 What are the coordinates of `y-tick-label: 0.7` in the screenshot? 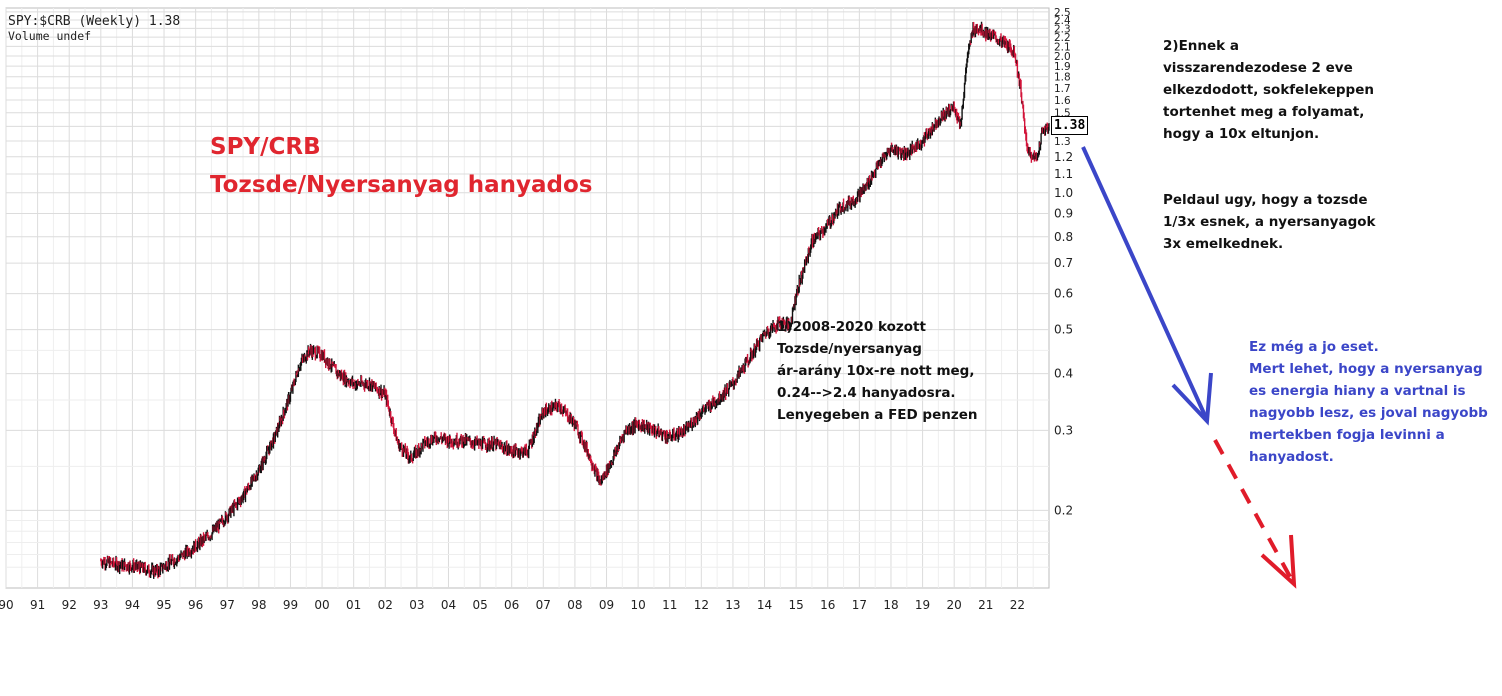 It's located at (1063, 263).